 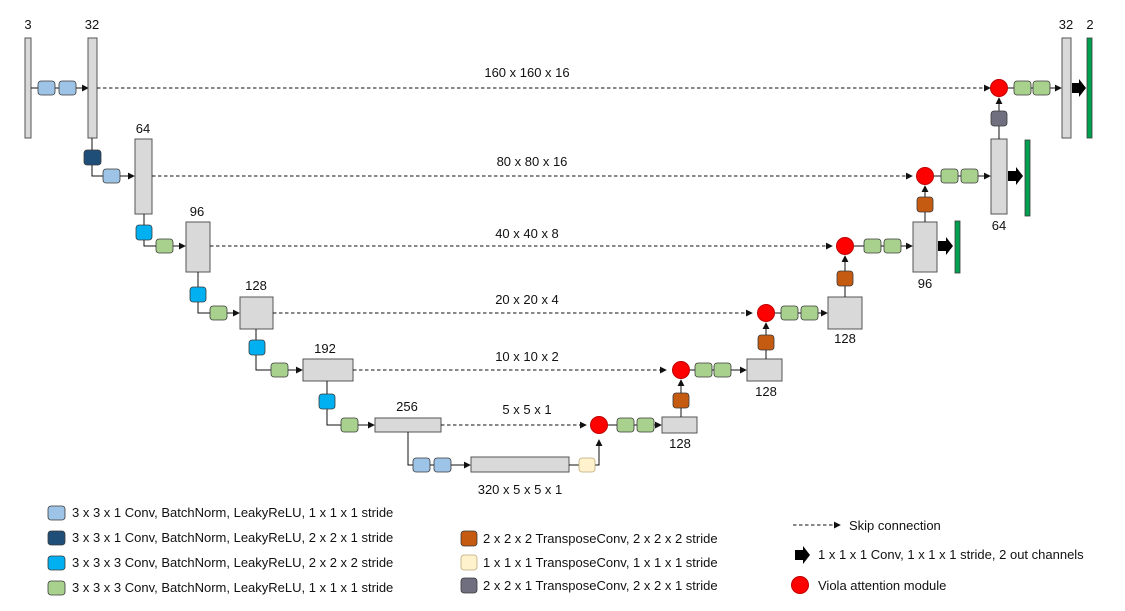 What do you see at coordinates (999, 118) in the screenshot?
I see `transposeconv-221-op` at bounding box center [999, 118].